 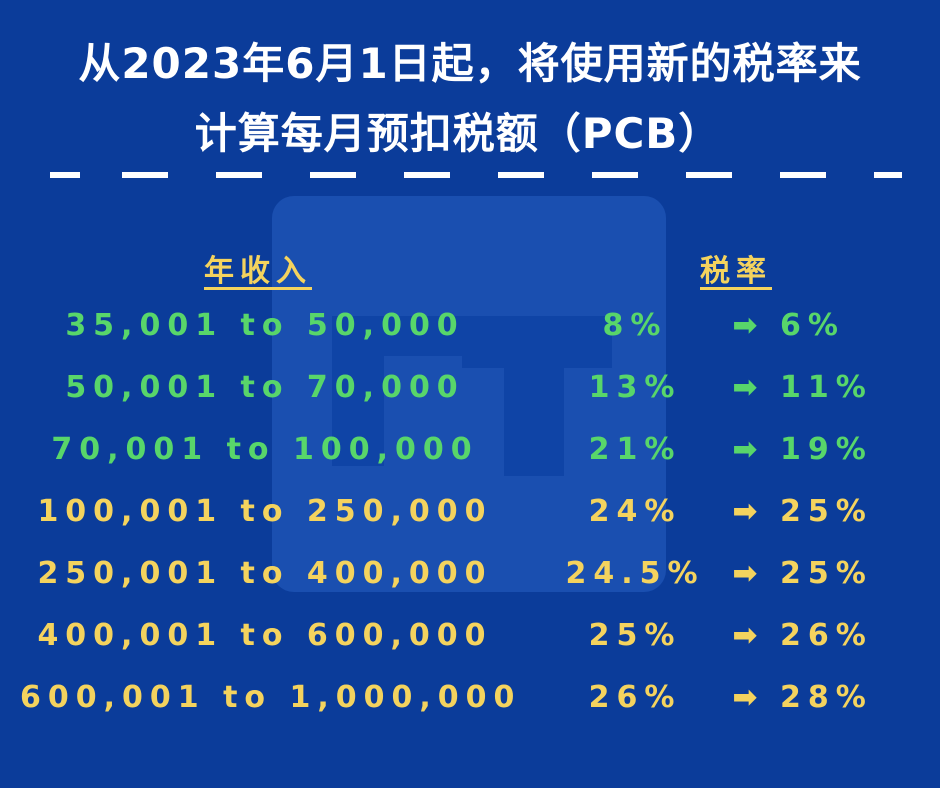 What do you see at coordinates (534, 422) in the screenshot?
I see `watermark-bar-stem` at bounding box center [534, 422].